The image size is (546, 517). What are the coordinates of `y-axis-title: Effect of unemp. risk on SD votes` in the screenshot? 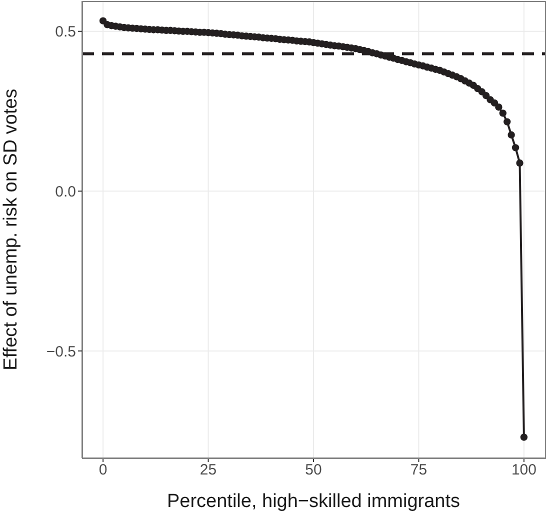 It's located at (11, 229).